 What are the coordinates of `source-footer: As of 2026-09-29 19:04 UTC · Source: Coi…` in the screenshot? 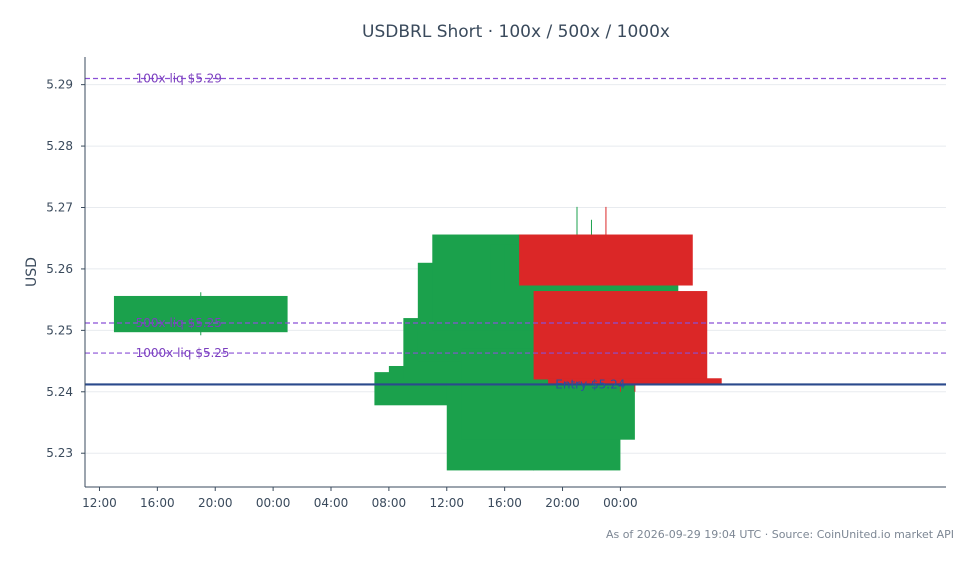 It's located at (780, 534).